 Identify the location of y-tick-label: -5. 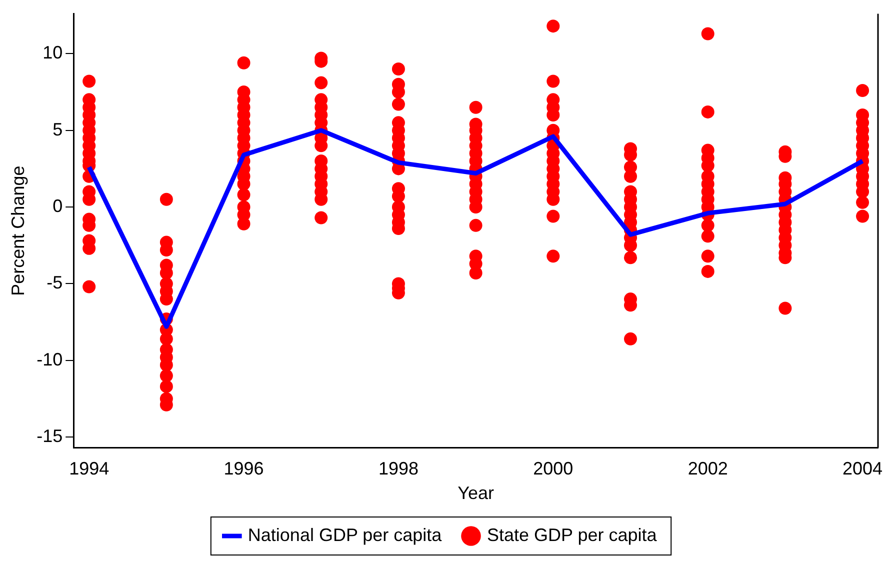
(54, 282).